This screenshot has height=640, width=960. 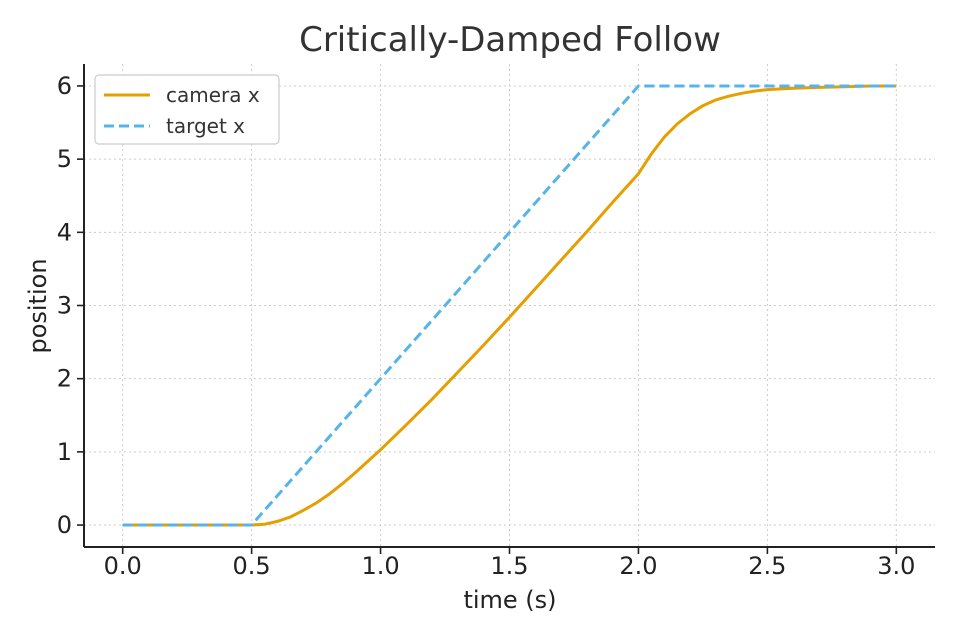 I want to click on y-tick-label: 5, so click(x=64, y=159).